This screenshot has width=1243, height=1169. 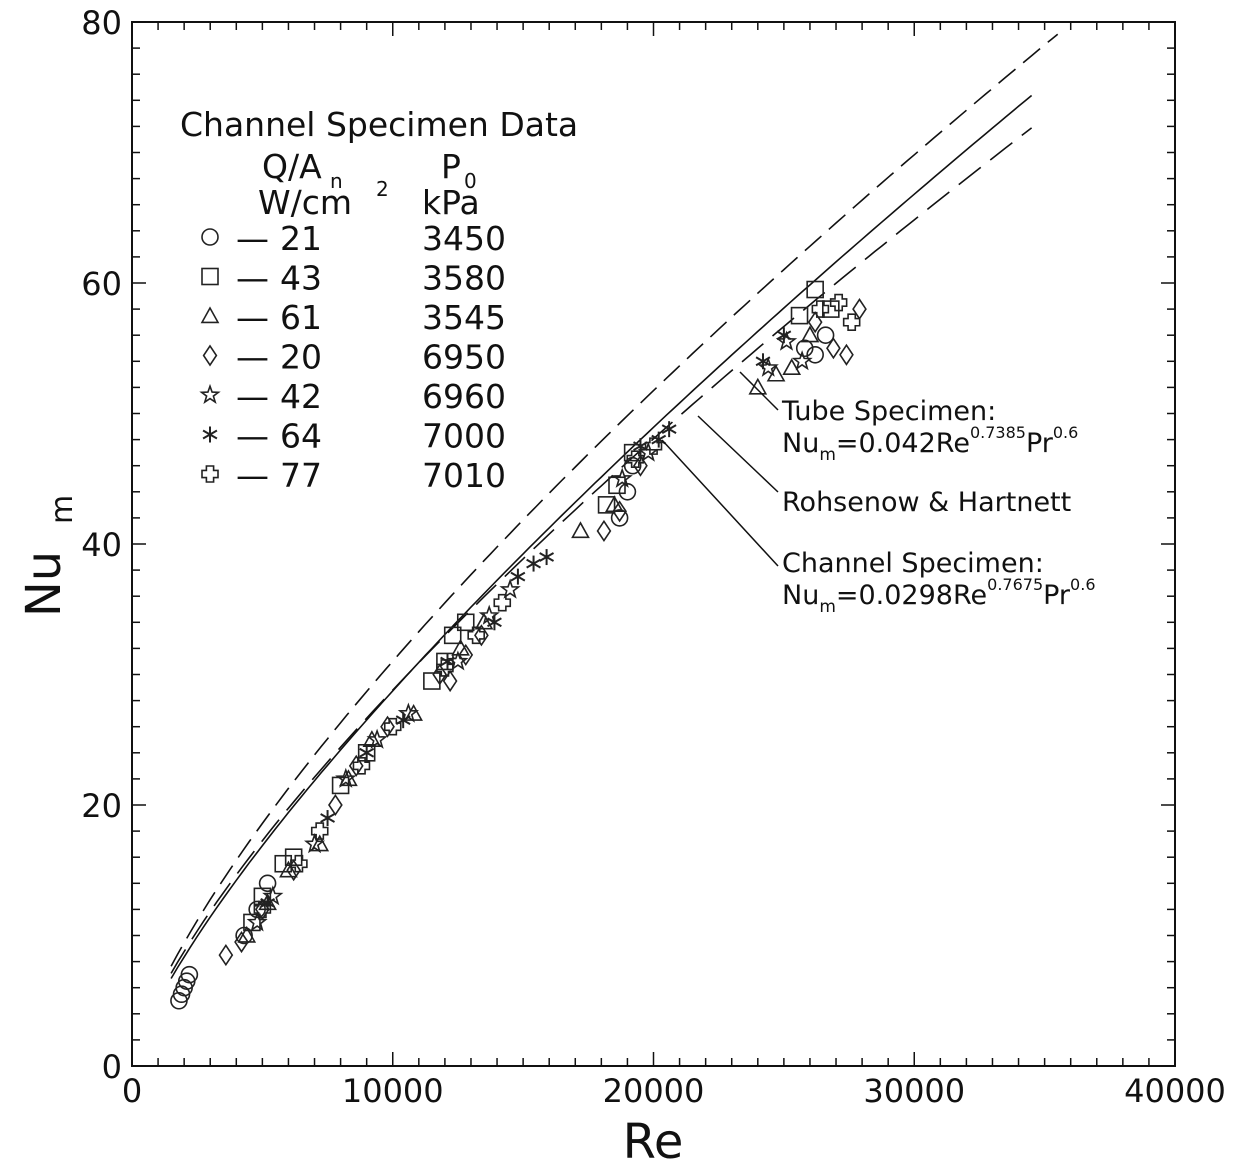 I want to click on svg-text: Nu, so click(x=44, y=584).